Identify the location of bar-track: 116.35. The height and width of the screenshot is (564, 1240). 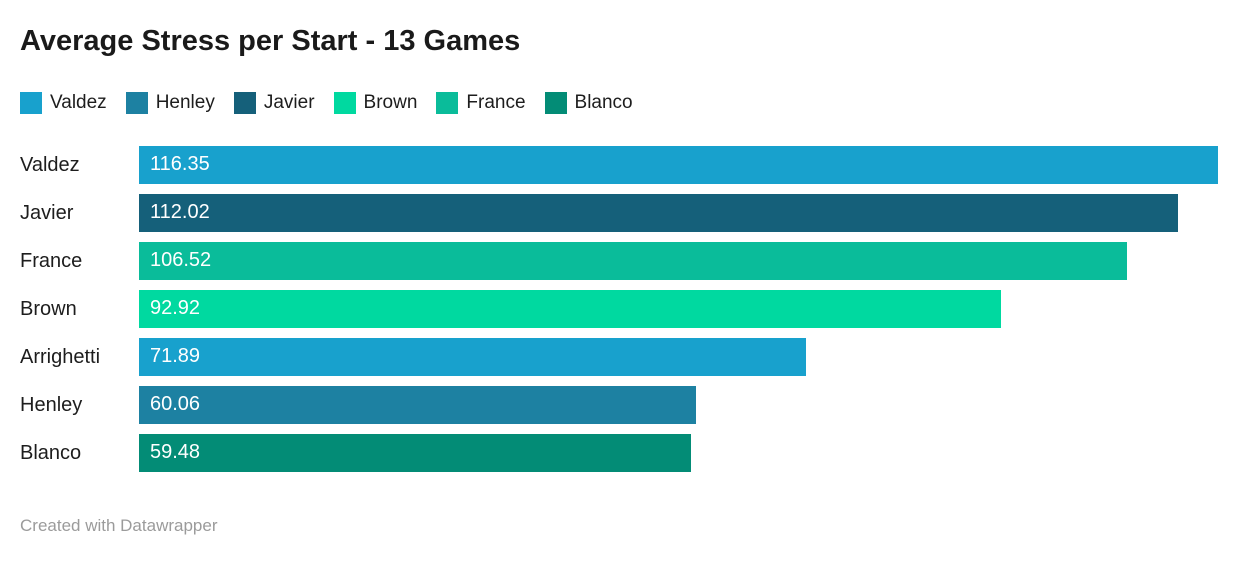
(678, 164).